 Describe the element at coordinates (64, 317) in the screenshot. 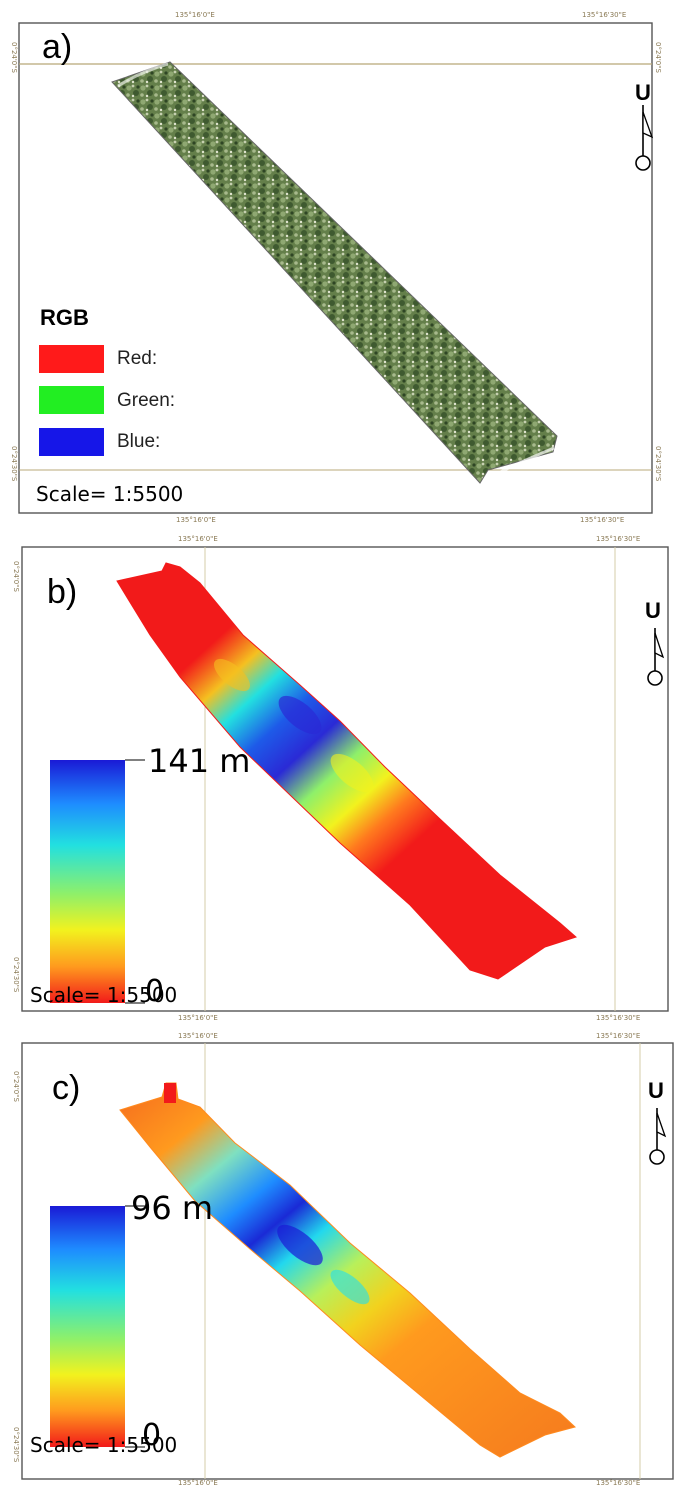

I see `legend-title: RGB` at that location.